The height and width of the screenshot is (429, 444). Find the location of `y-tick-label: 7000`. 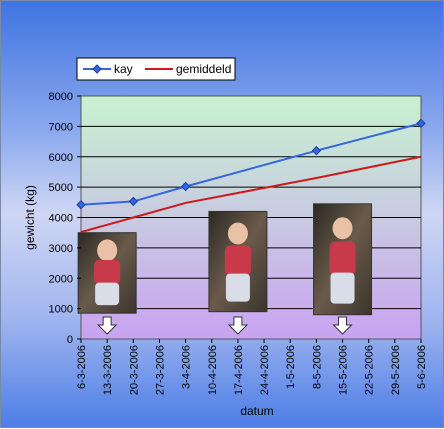

y-tick-label: 7000 is located at coordinates (61, 127).